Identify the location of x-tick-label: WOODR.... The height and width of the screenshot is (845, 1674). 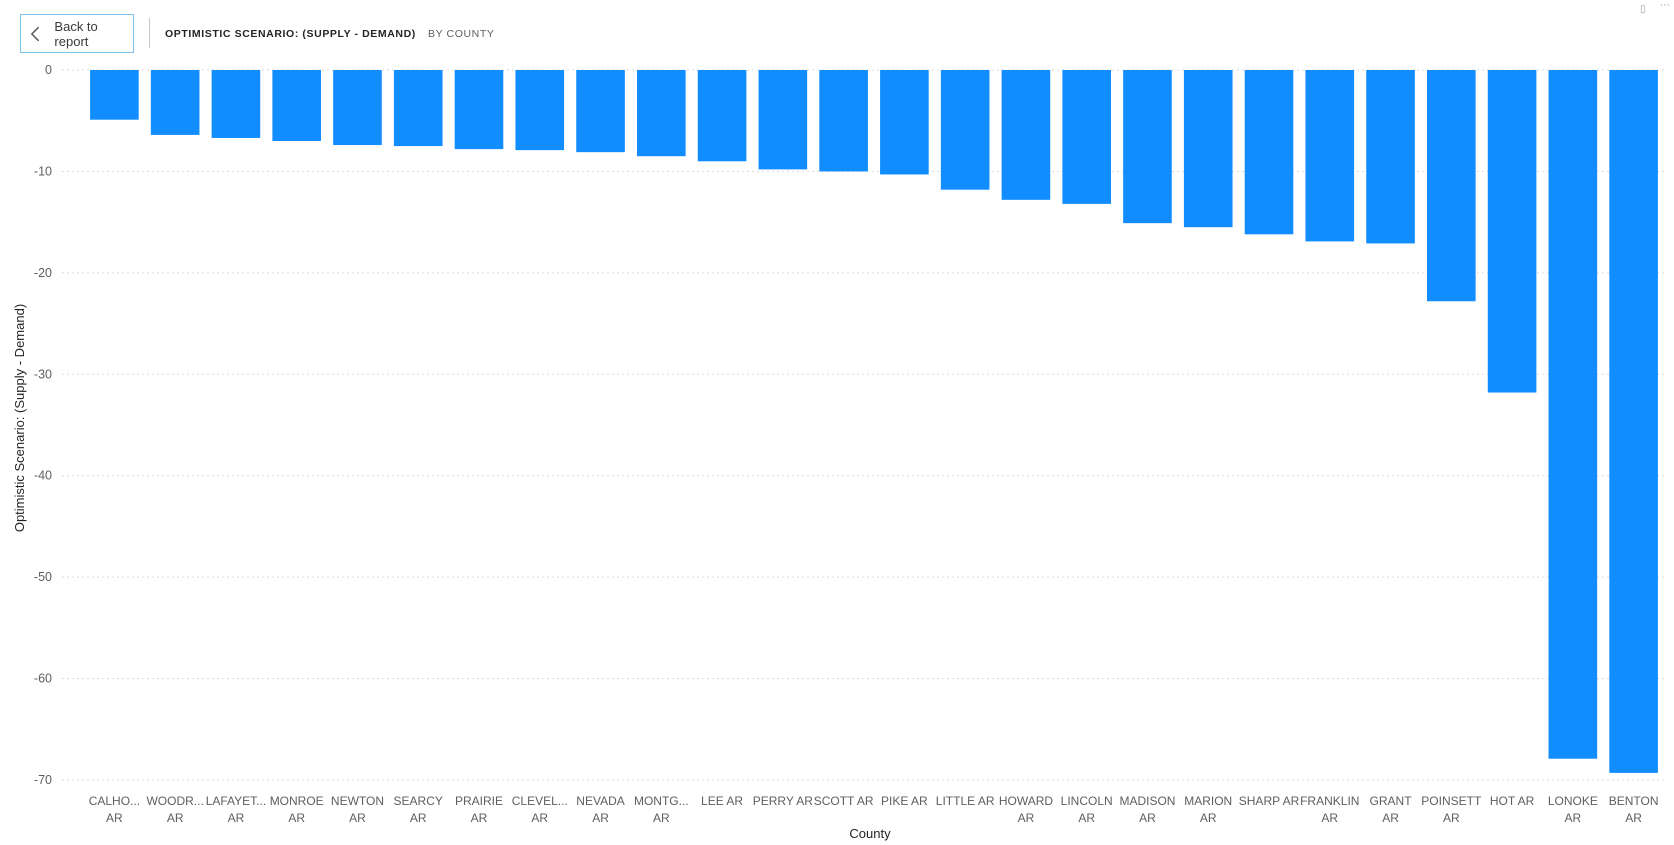
(174, 801).